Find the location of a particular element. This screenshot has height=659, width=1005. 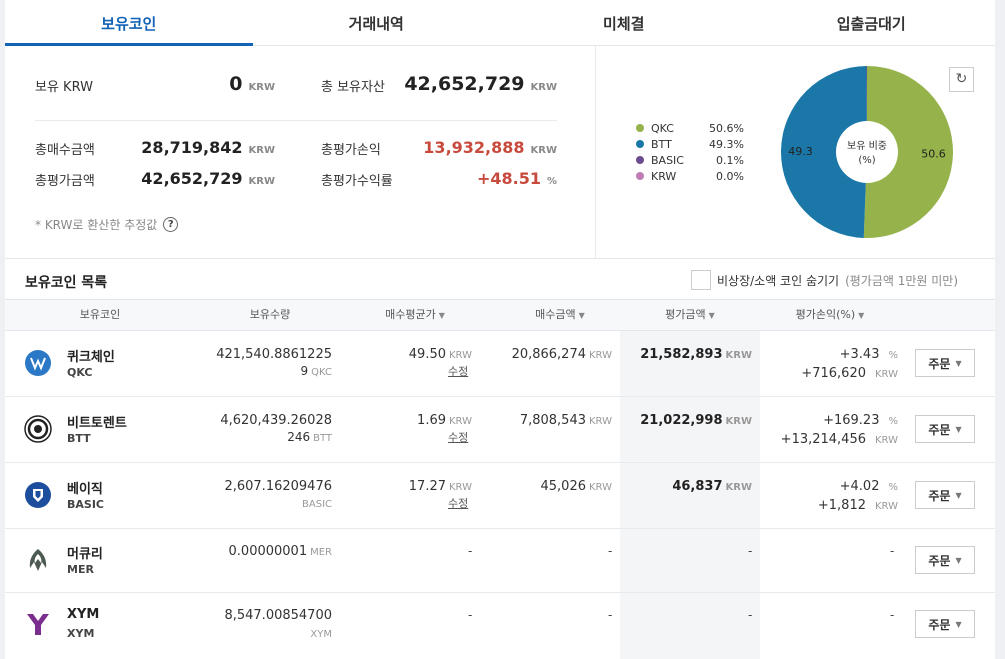

buy-amount-empty: - is located at coordinates (610, 551).